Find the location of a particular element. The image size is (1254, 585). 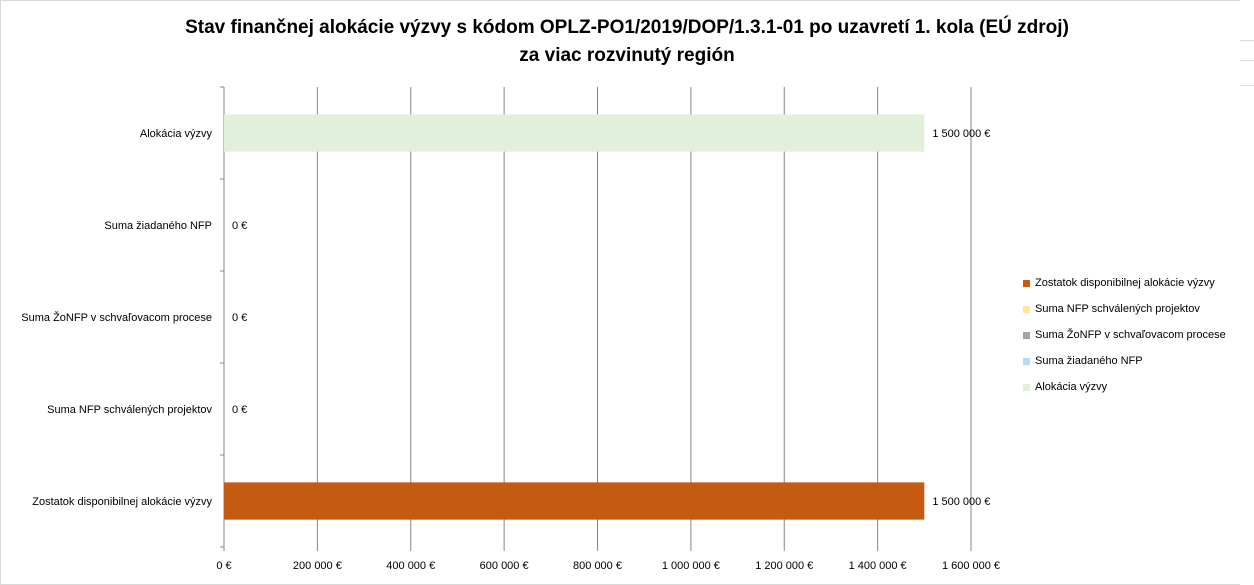

legend-item: Suma ŽoNFP v schvaľovacom procese is located at coordinates (1124, 335).